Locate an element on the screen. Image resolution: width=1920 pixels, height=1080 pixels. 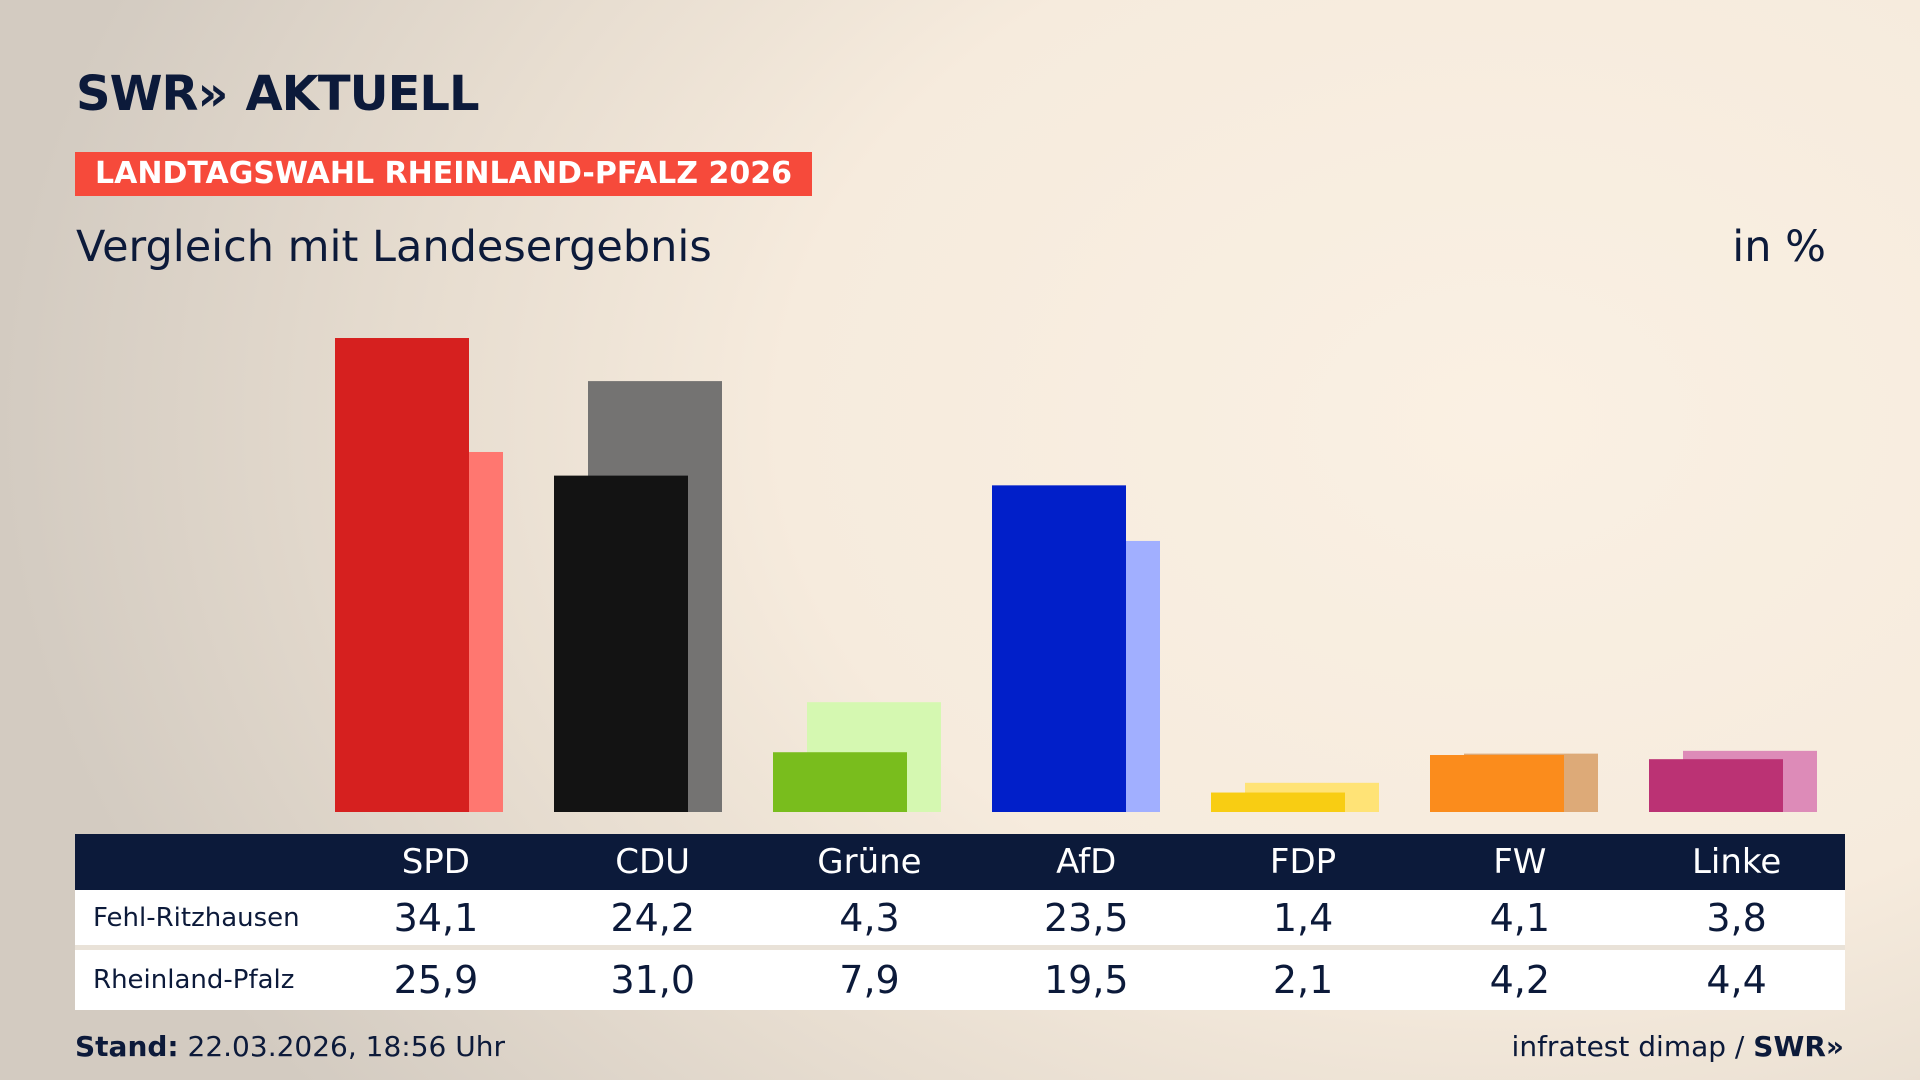
logo-swr: SWR is located at coordinates (137, 94).